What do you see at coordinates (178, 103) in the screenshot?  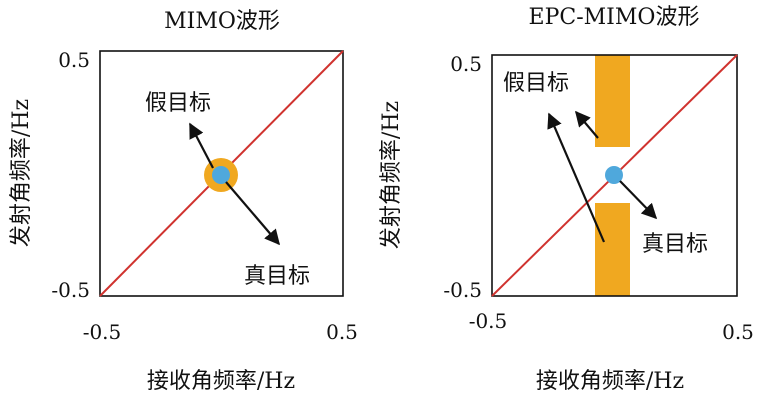 I see `panel-left-false-target-label: 假目标` at bounding box center [178, 103].